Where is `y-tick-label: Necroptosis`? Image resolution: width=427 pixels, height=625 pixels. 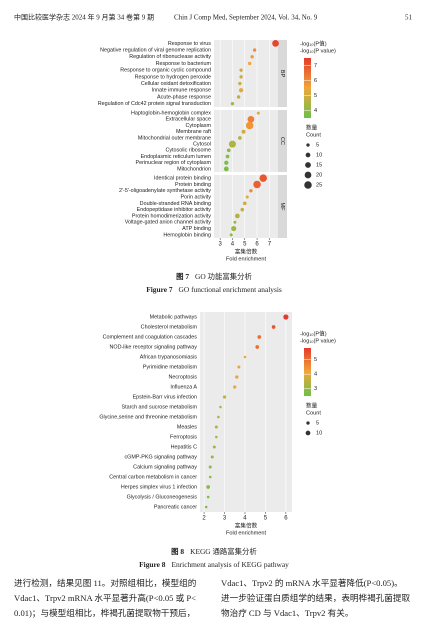 y-tick-label: Necroptosis is located at coordinates (183, 377).